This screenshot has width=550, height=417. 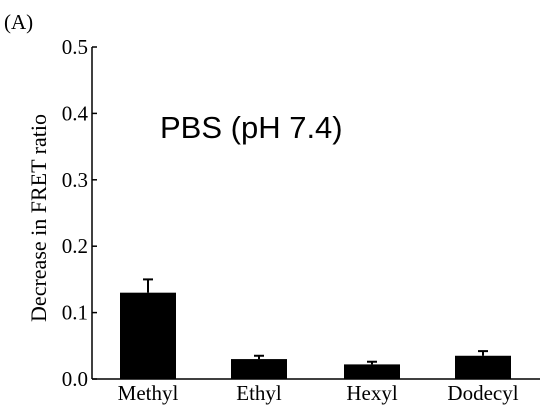 I want to click on y-tick-label: 0.5, so click(x=75, y=47).